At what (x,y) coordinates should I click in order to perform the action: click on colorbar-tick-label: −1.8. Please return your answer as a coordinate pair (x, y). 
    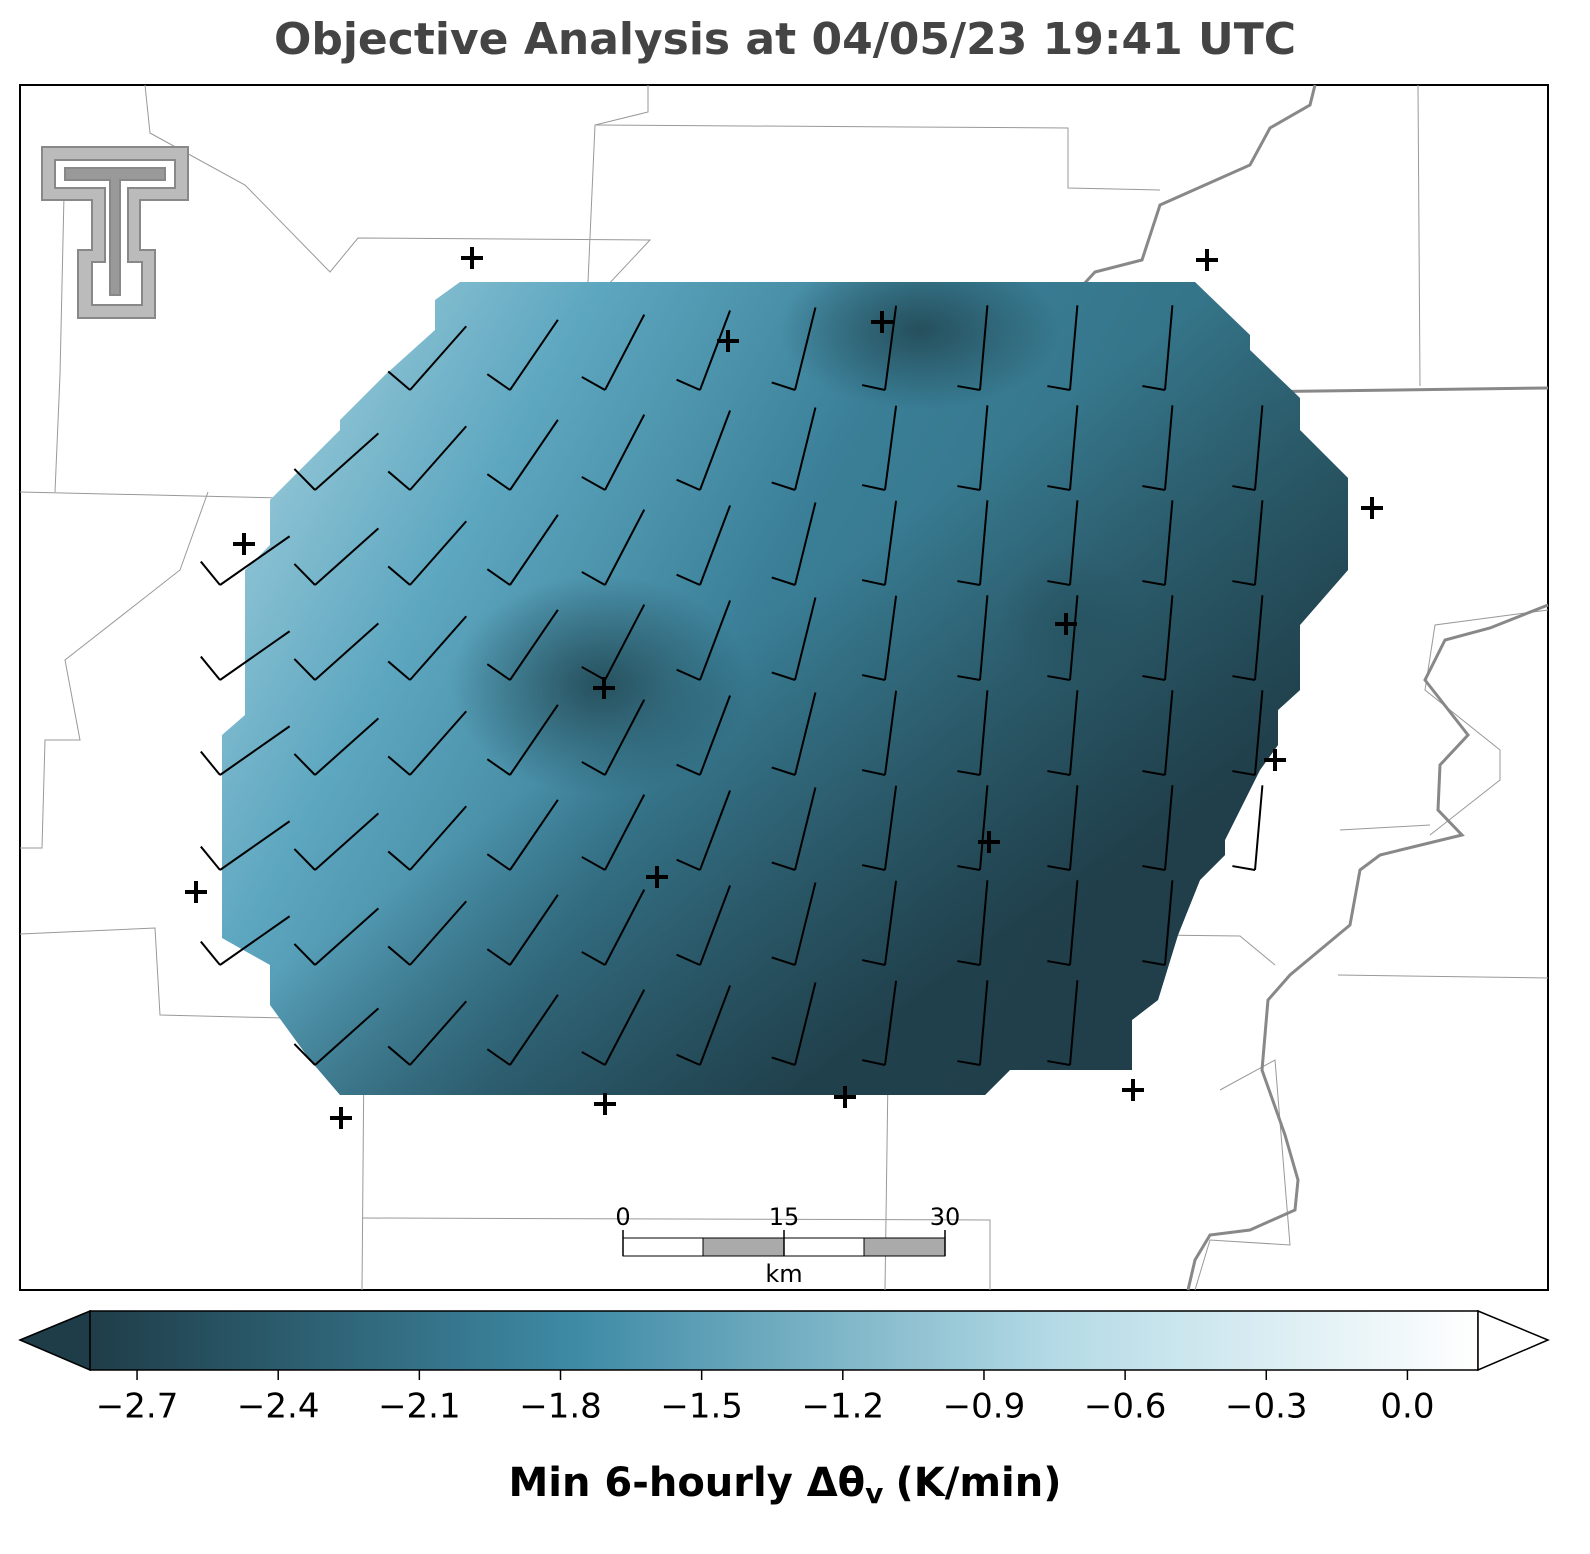
    Looking at the image, I should click on (560, 1407).